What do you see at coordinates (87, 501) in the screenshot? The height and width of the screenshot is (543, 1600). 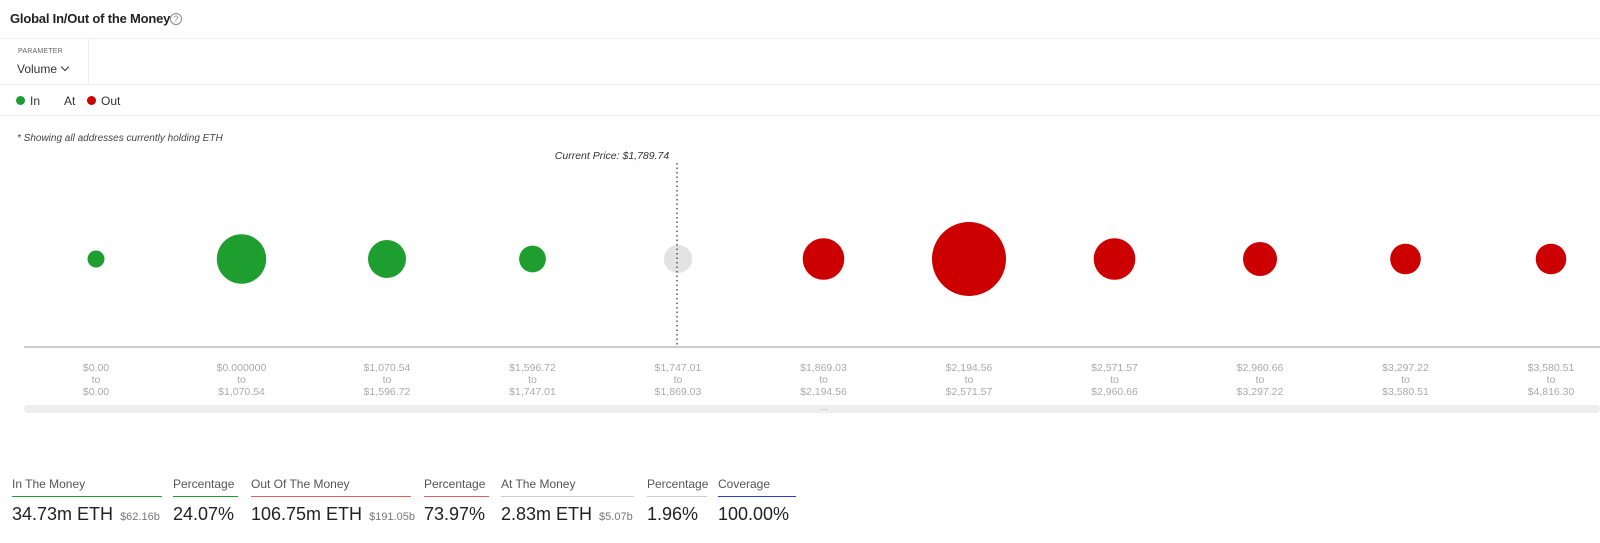 I see `stat-in-the-money: In The Money 34.73m ETH $62.16b` at bounding box center [87, 501].